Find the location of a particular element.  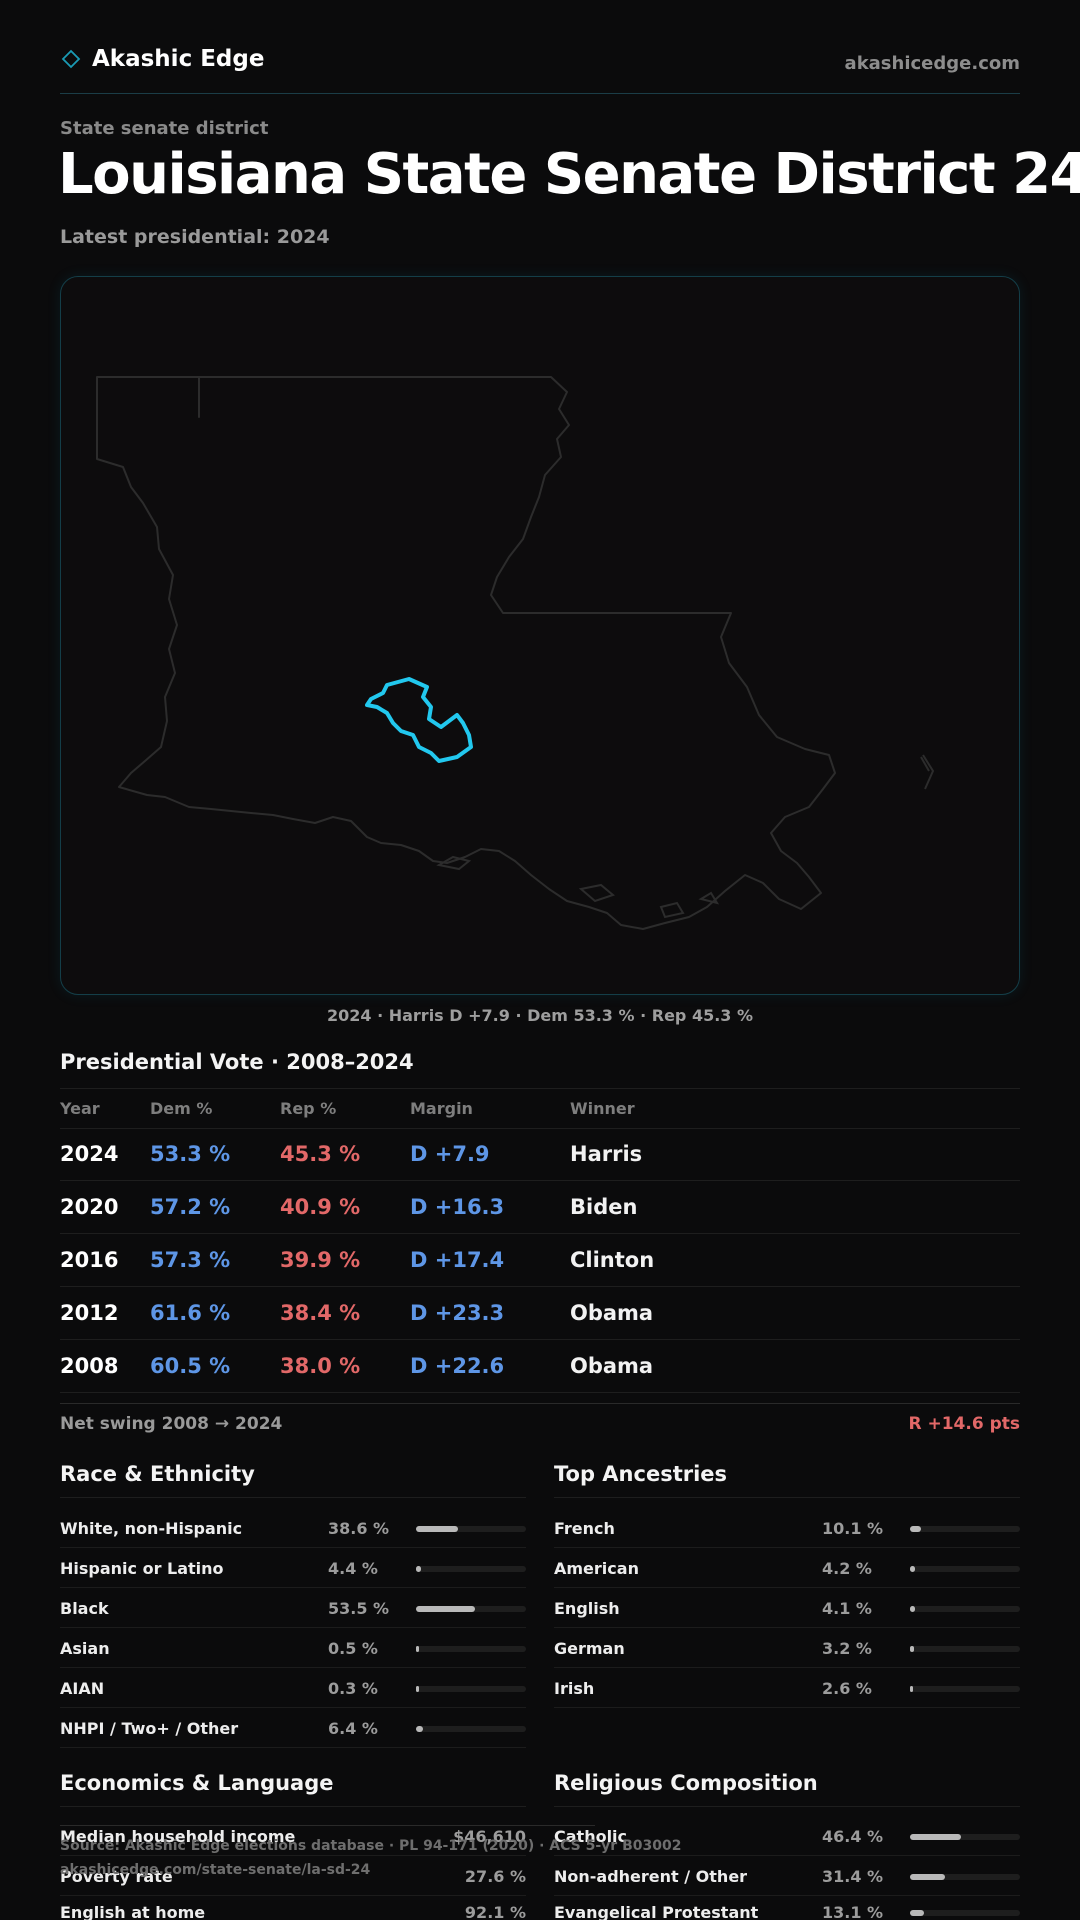

ancestry-title: Top Ancestries is located at coordinates (641, 1474).